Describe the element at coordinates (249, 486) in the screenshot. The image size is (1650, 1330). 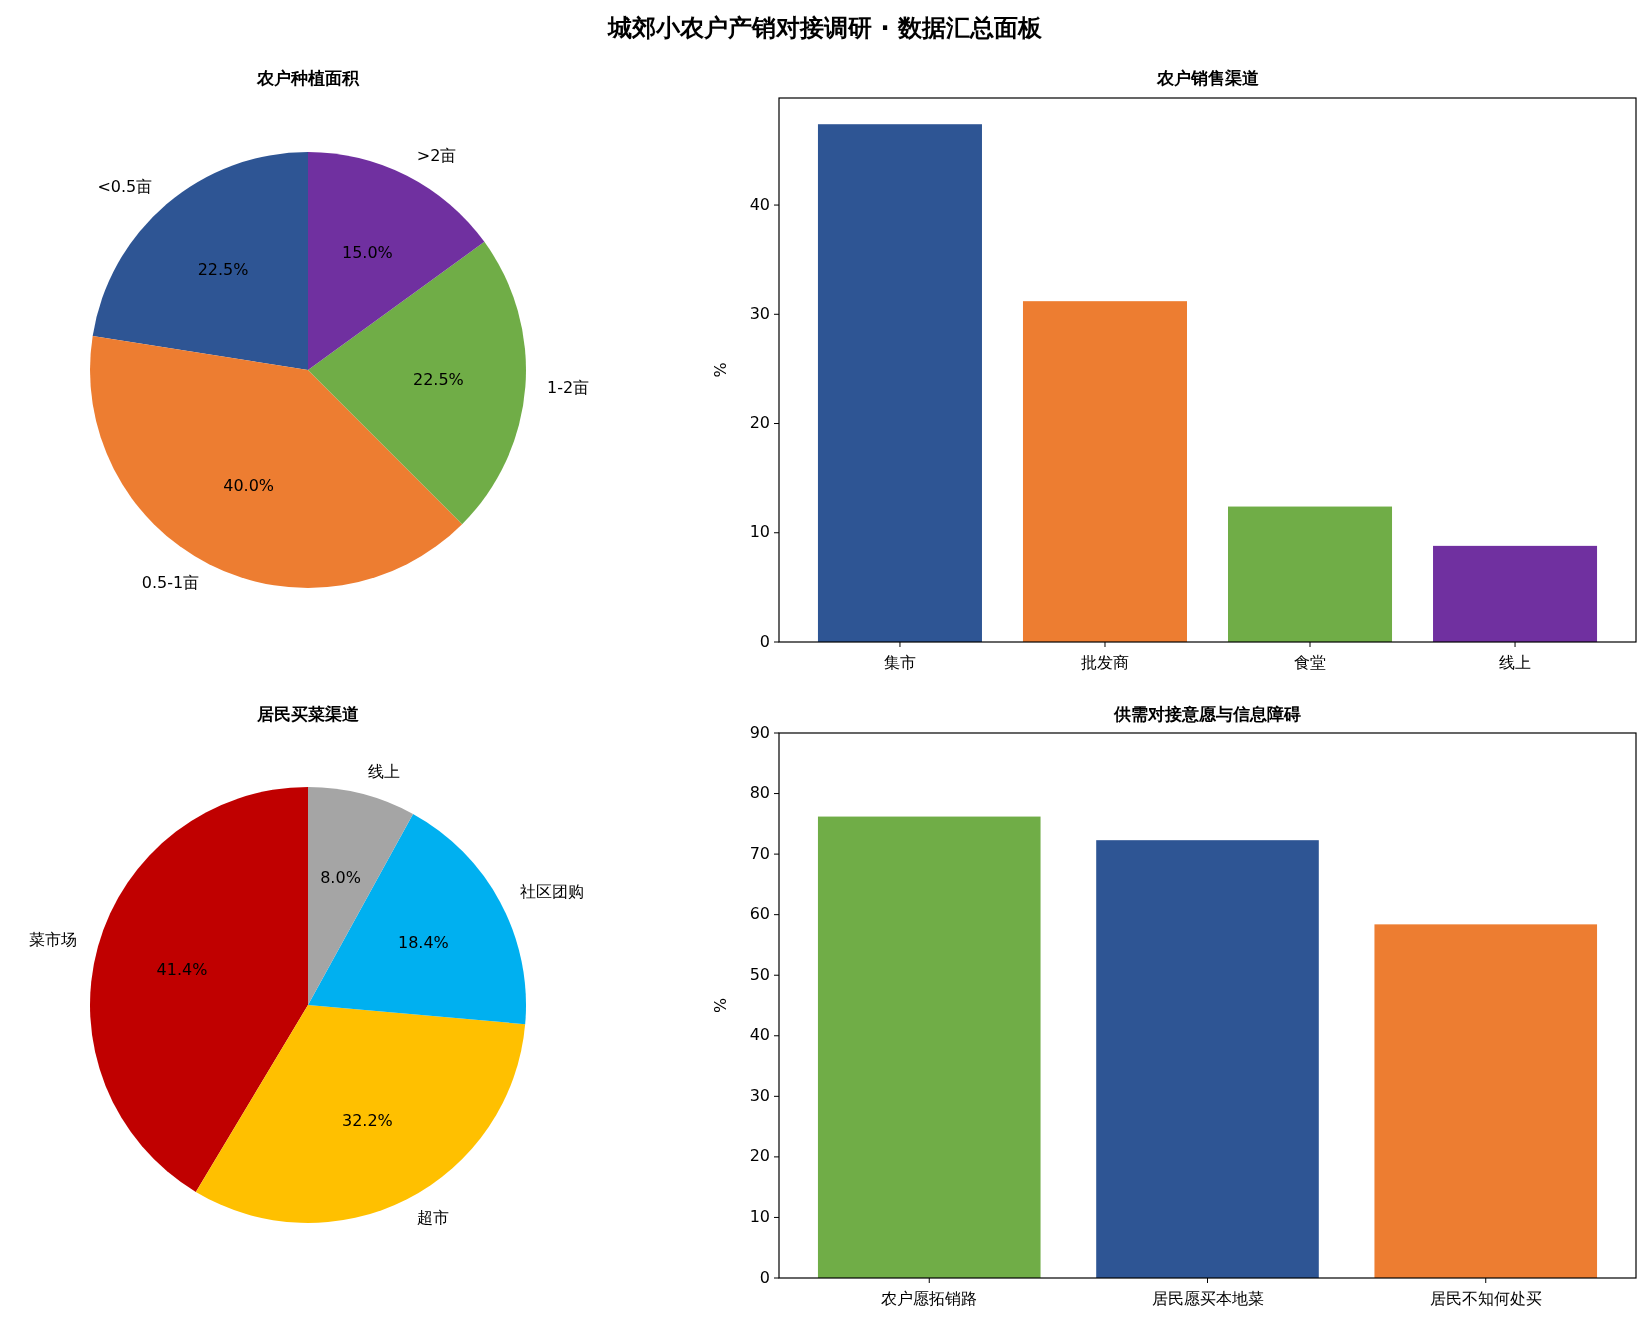
I see `data-label: 40.0%` at that location.